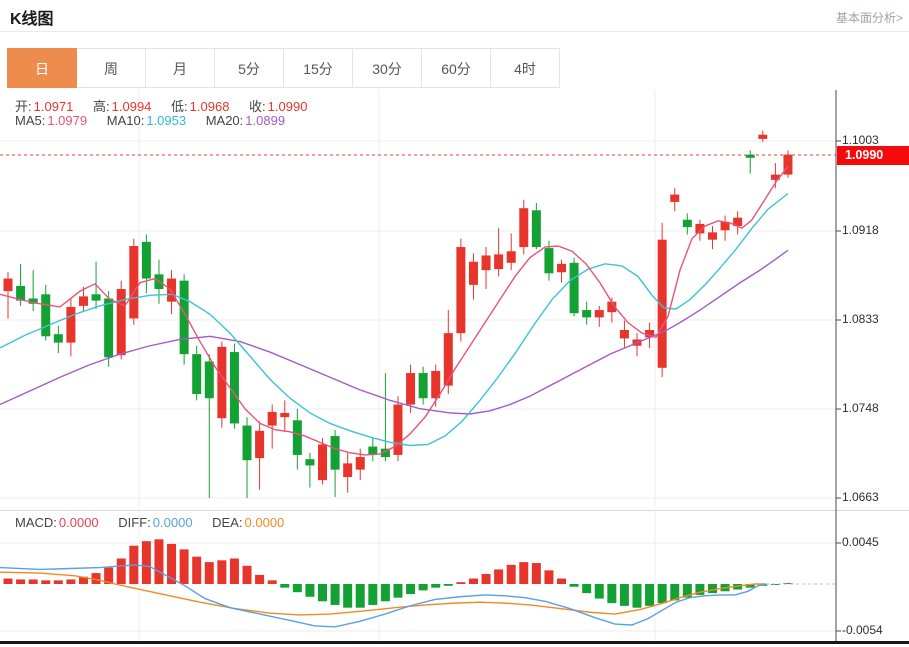 This screenshot has width=909, height=647. What do you see at coordinates (101, 106) in the screenshot?
I see `high-label: 高:` at bounding box center [101, 106].